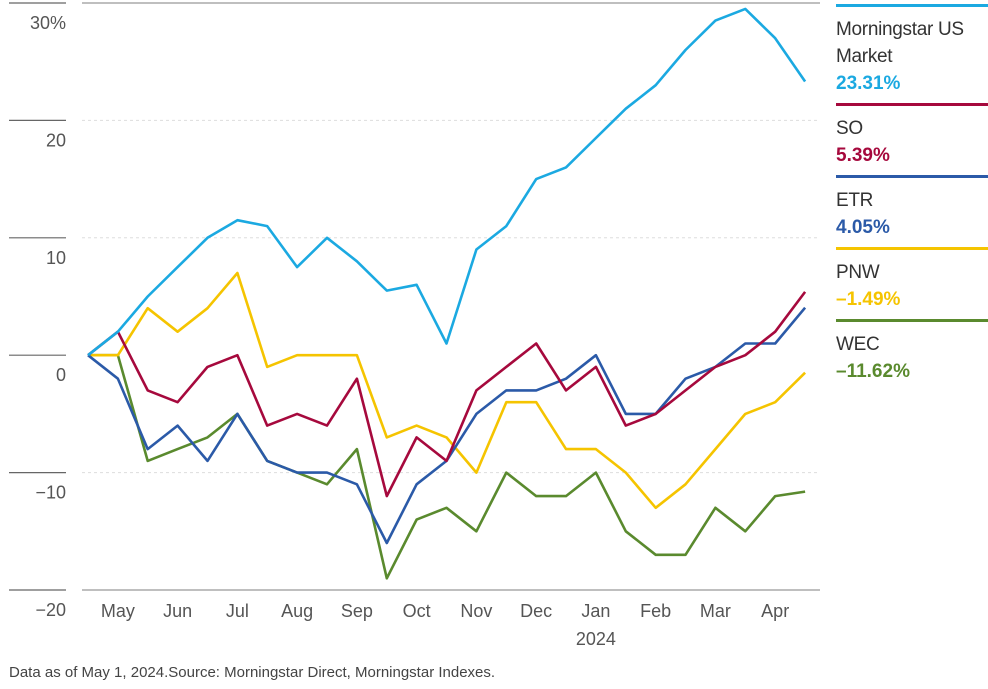 The image size is (988, 689). I want to click on legend-item-so: SO 5.39%, so click(912, 136).